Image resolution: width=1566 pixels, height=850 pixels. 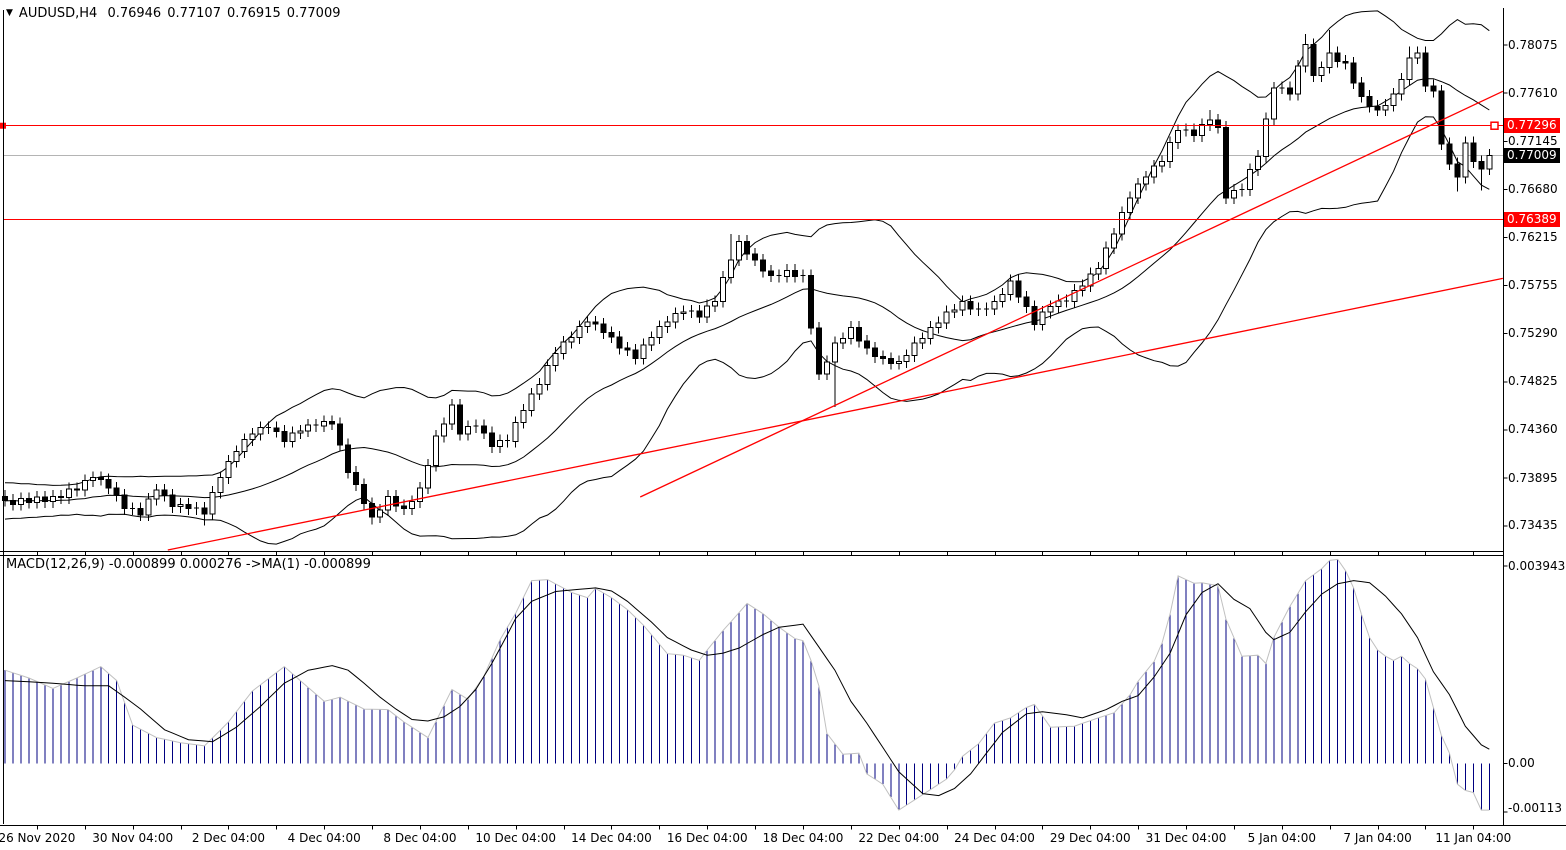 I want to click on level-price-tag-0.76389: 0.76389, so click(x=1532, y=220).